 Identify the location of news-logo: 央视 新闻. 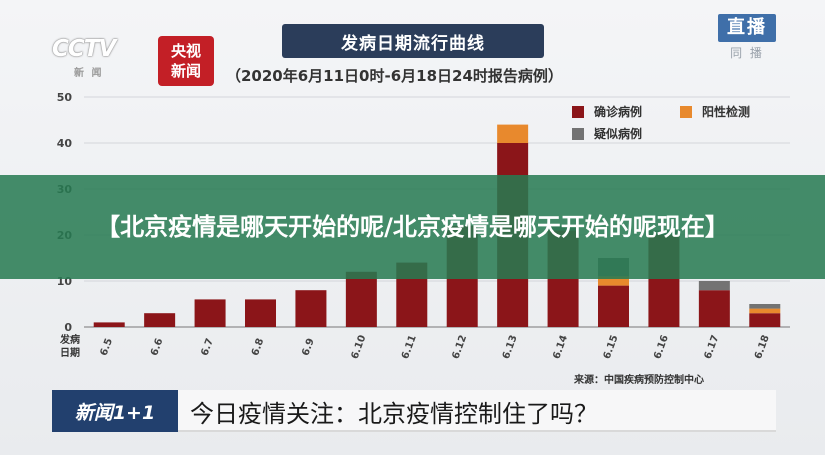
(186, 61).